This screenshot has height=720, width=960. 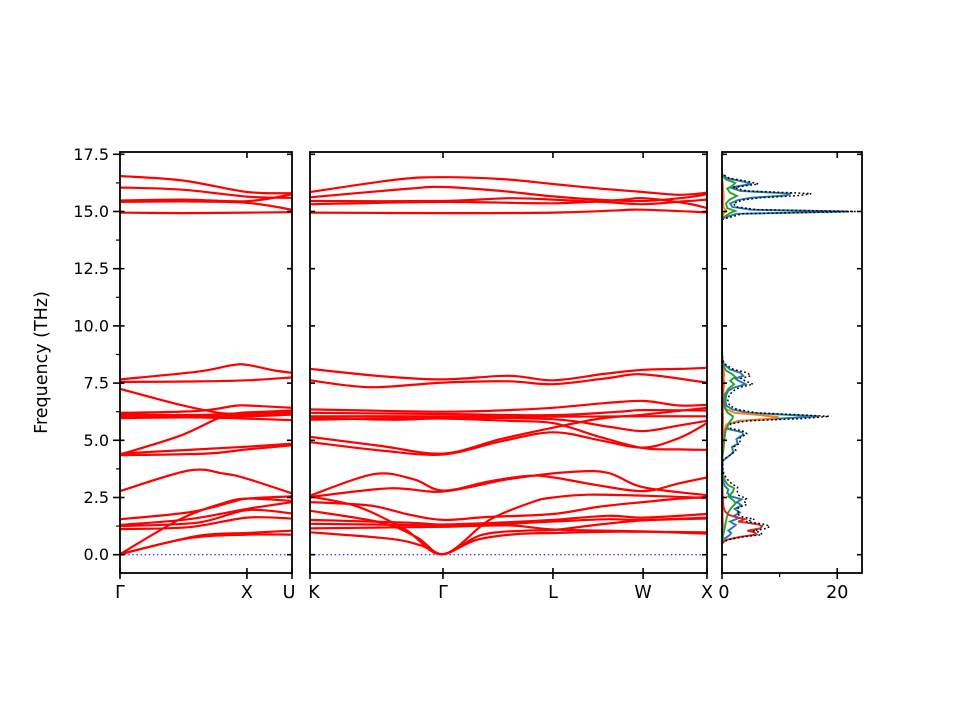 What do you see at coordinates (91, 325) in the screenshot?
I see `y-axis-tick-label: 10.0` at bounding box center [91, 325].